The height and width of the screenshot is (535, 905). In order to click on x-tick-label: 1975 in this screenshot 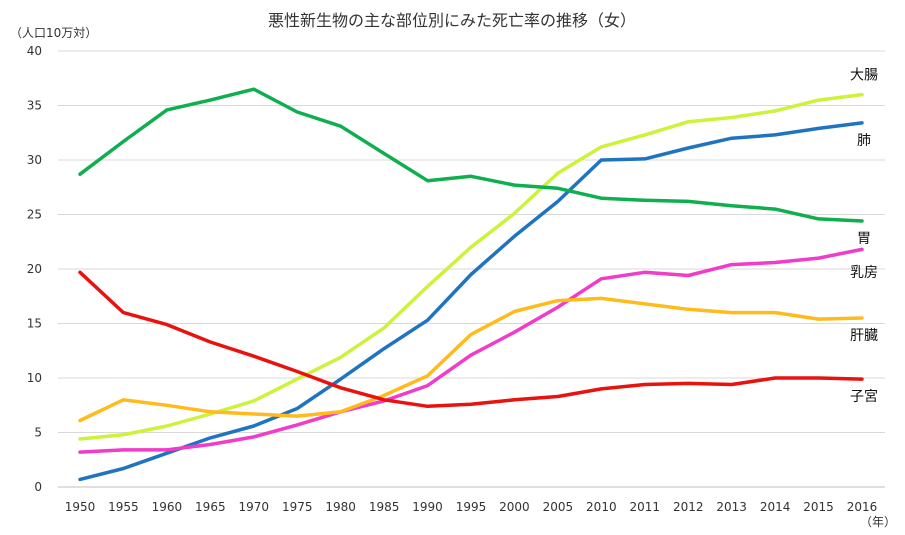, I will do `click(297, 507)`.